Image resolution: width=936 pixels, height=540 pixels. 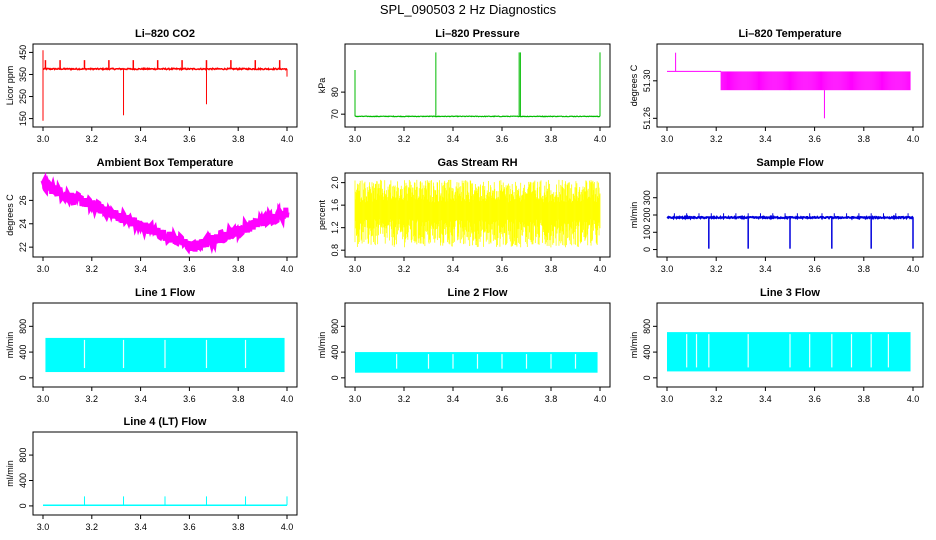 What do you see at coordinates (335, 114) in the screenshot?
I see `y-tick-label: 70` at bounding box center [335, 114].